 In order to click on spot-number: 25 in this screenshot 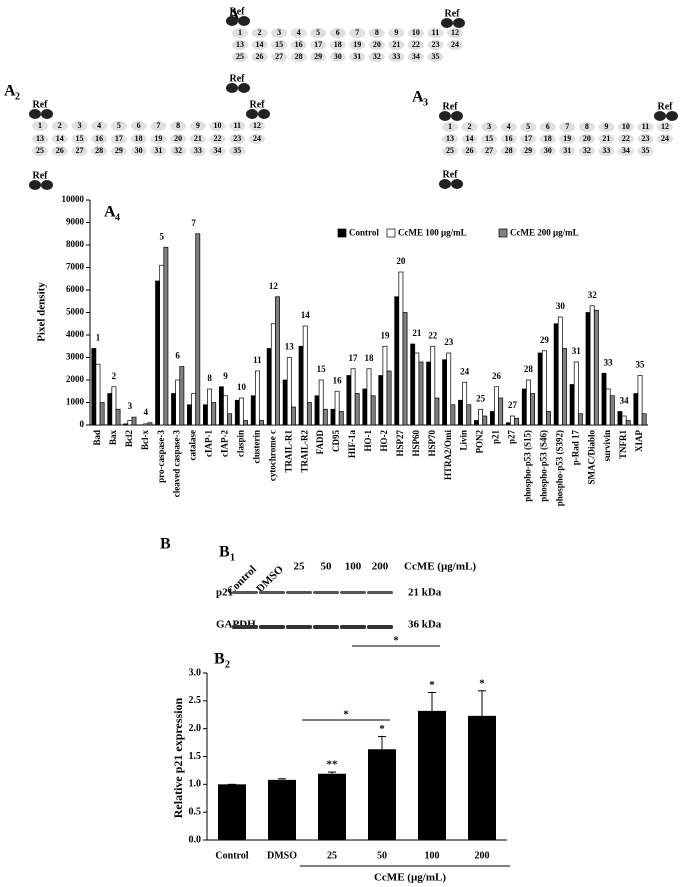, I will do `click(40, 150)`.